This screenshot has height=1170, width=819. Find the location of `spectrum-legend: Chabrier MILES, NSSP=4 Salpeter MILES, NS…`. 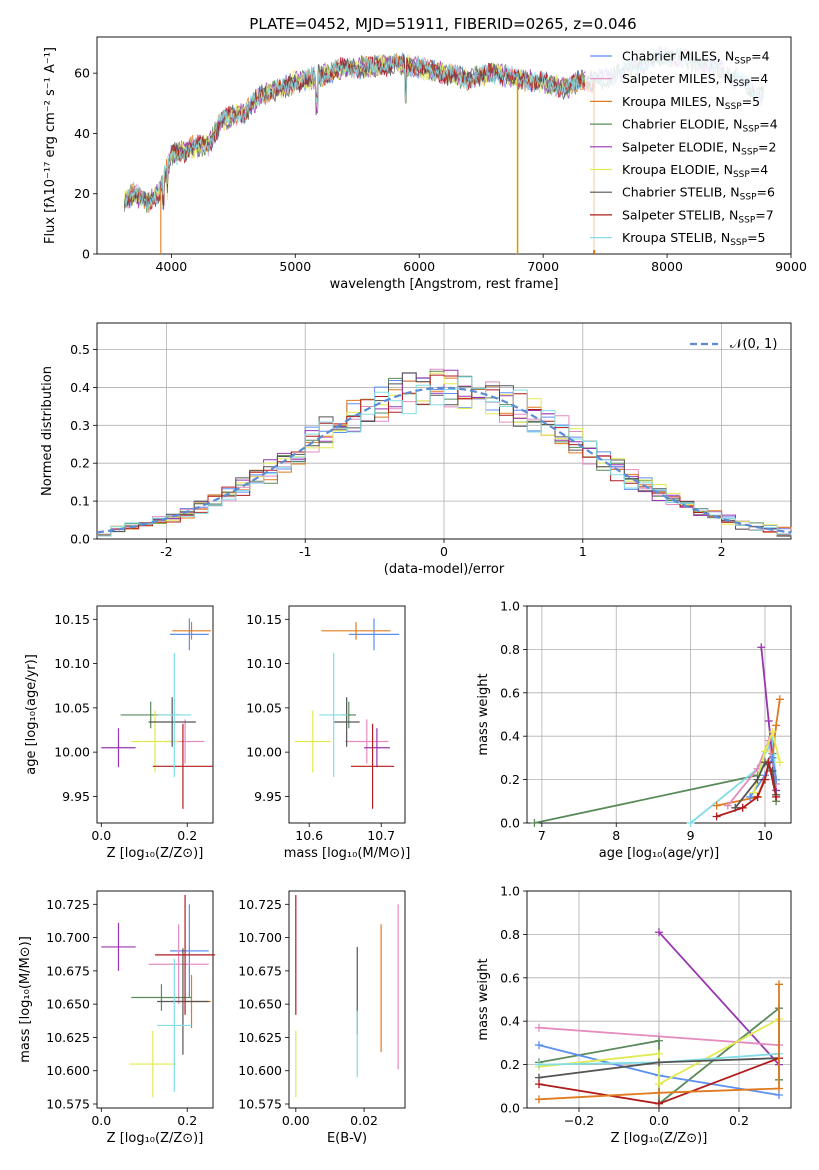

spectrum-legend: Chabrier MILES, NSSP=4 Salpeter MILES, NS… is located at coordinates (686, 147).